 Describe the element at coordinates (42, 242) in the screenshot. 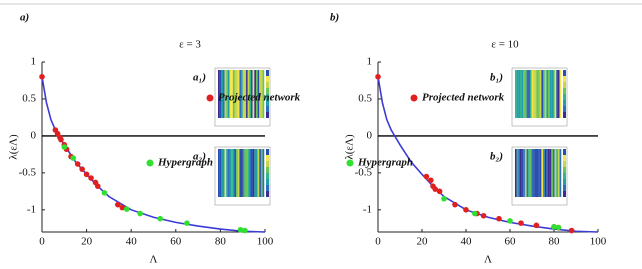

I see `x-tick-label: 0` at that location.